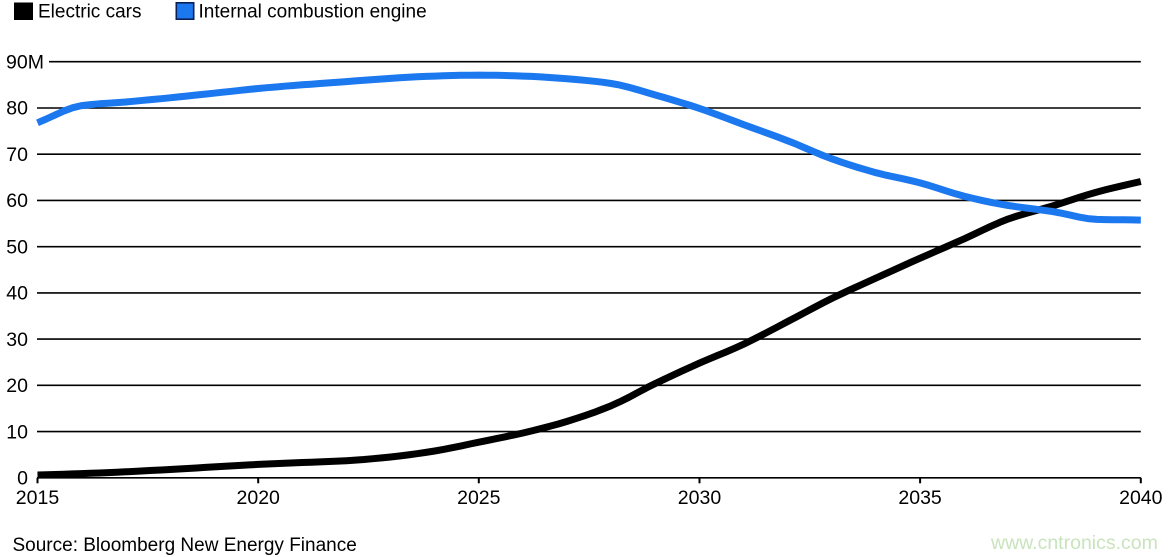 The image size is (1176, 557). What do you see at coordinates (22, 479) in the screenshot?
I see `svg-text: 0` at bounding box center [22, 479].